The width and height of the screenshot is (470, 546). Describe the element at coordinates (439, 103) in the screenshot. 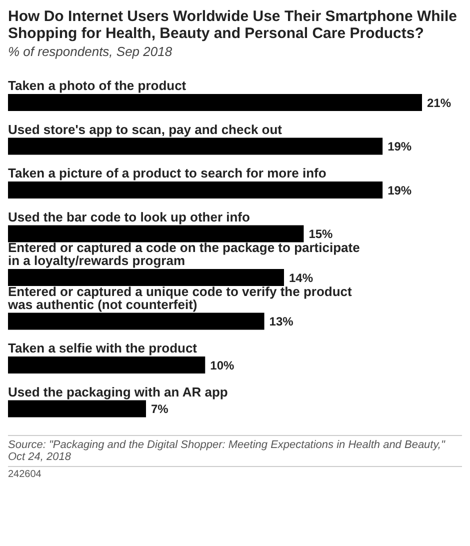

I see `data-label: 21%` at that location.